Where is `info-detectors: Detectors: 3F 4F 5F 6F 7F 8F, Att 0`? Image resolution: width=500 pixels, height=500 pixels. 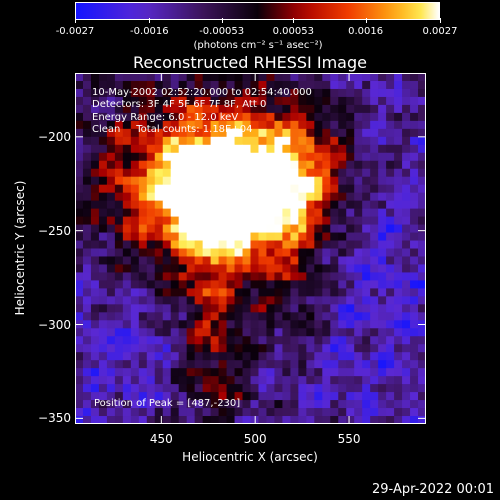
info-detectors: Detectors: 3F 4F 5F 6F 7F 8F, Att 0 is located at coordinates (179, 104).